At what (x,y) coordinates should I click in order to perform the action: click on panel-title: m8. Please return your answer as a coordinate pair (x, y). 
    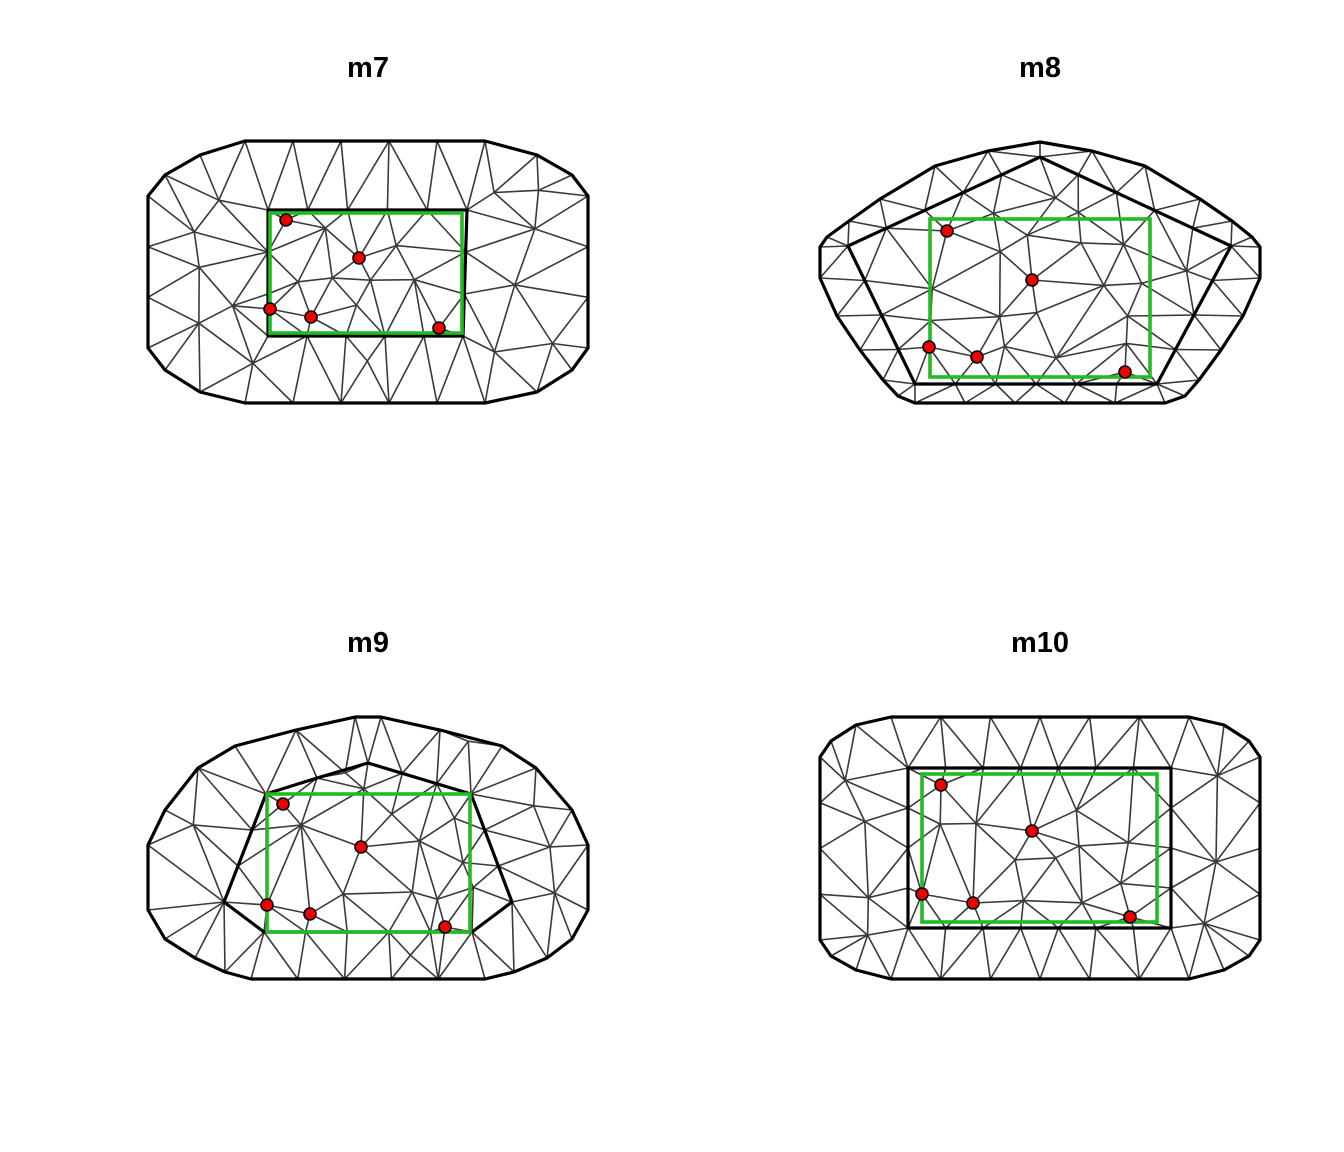
    Looking at the image, I should click on (1040, 68).